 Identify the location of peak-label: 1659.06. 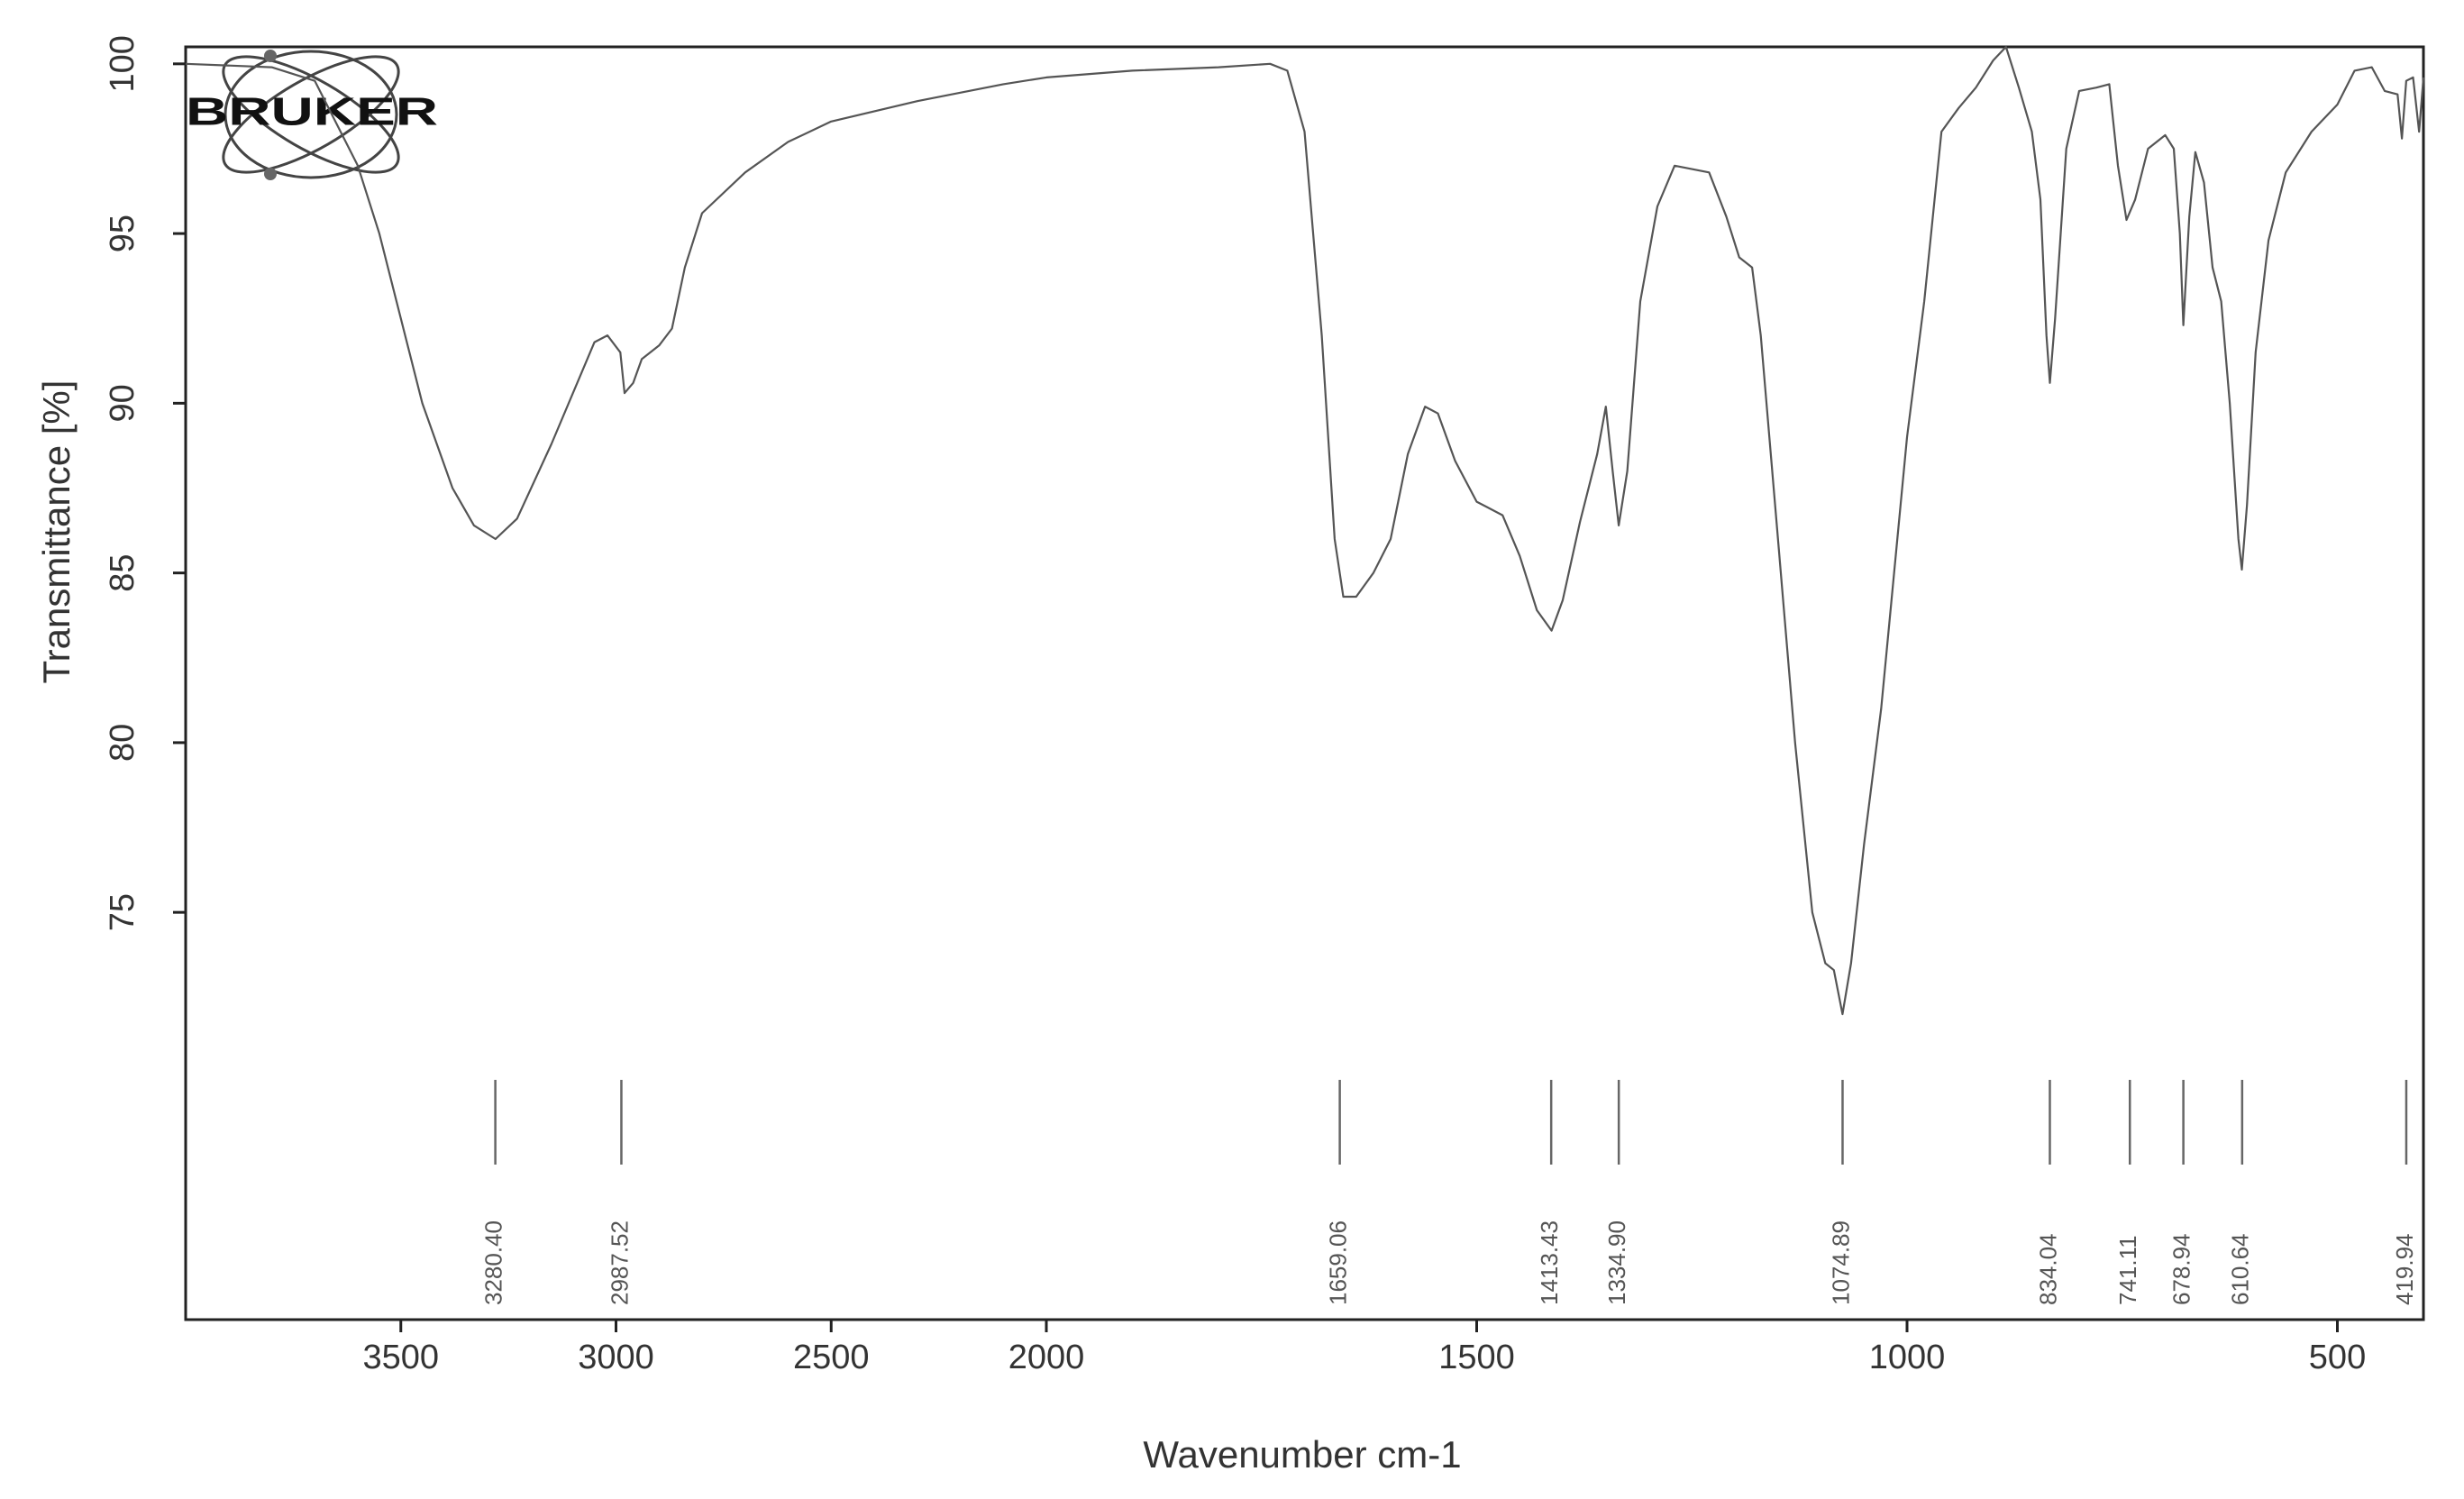
(1337, 1262).